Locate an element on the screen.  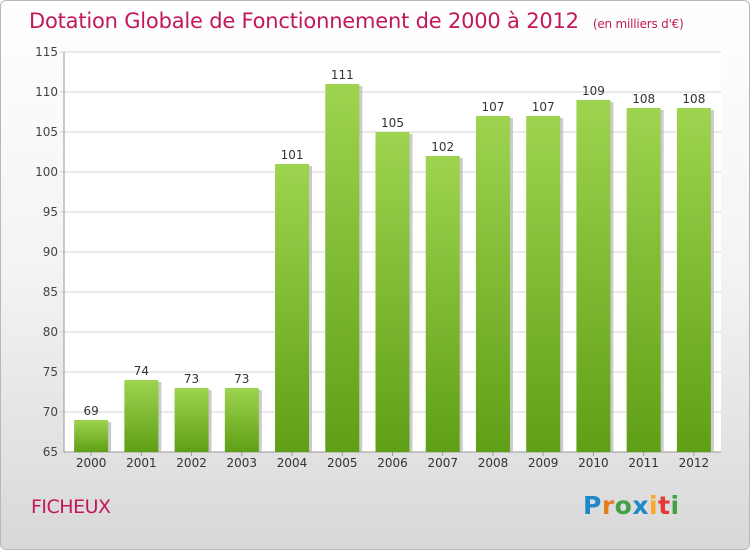
logo-letter: t is located at coordinates (664, 505).